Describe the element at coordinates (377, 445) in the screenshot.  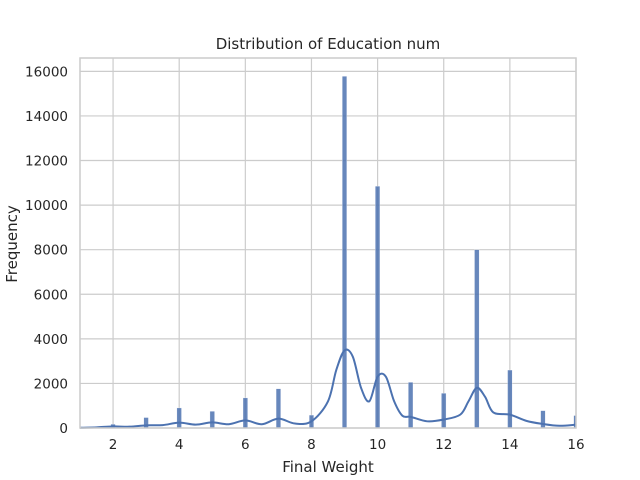
I see `x-tick-label: 10` at that location.